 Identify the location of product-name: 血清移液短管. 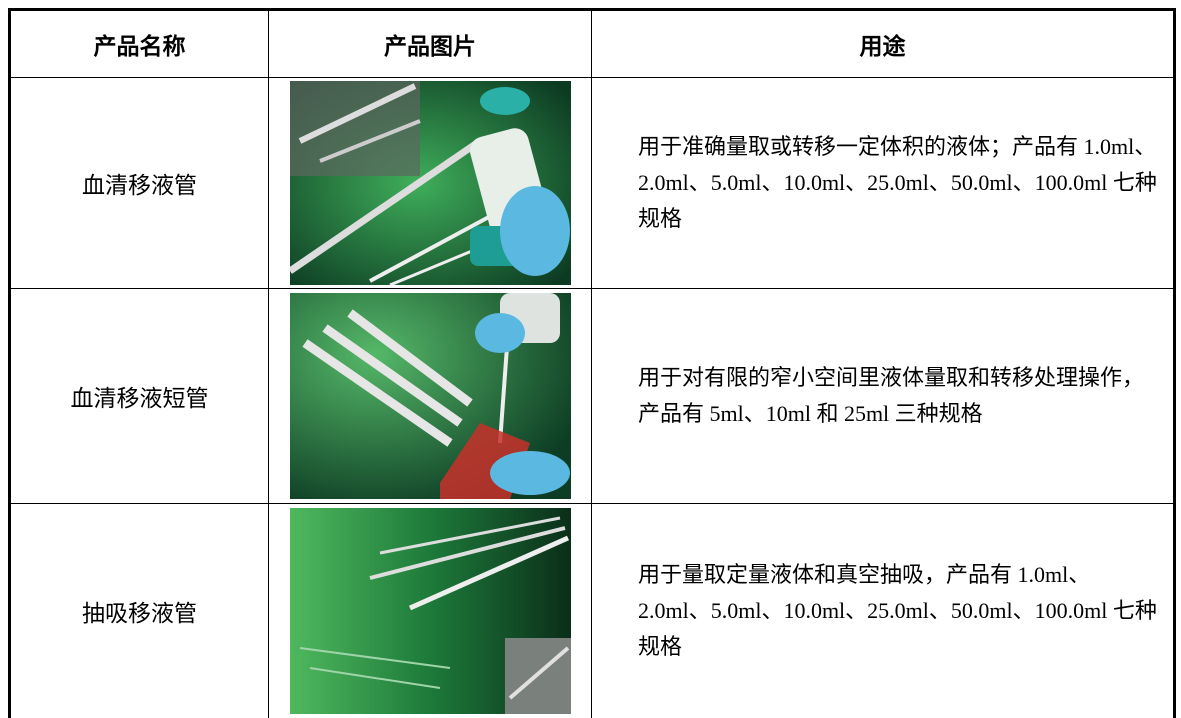
(139, 396).